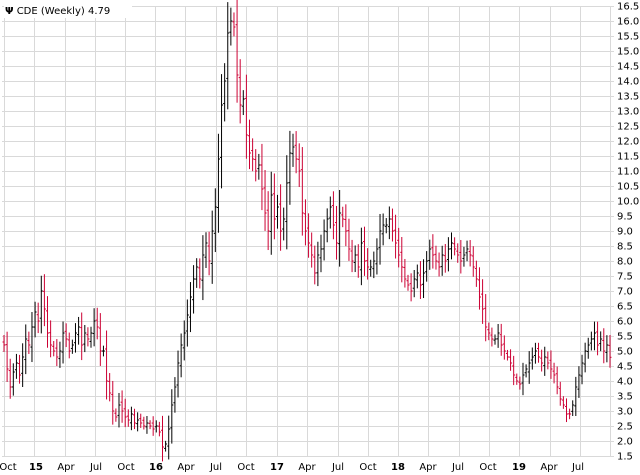  Describe the element at coordinates (625, 277) in the screenshot. I see `y-tick-label: 7.5` at that location.